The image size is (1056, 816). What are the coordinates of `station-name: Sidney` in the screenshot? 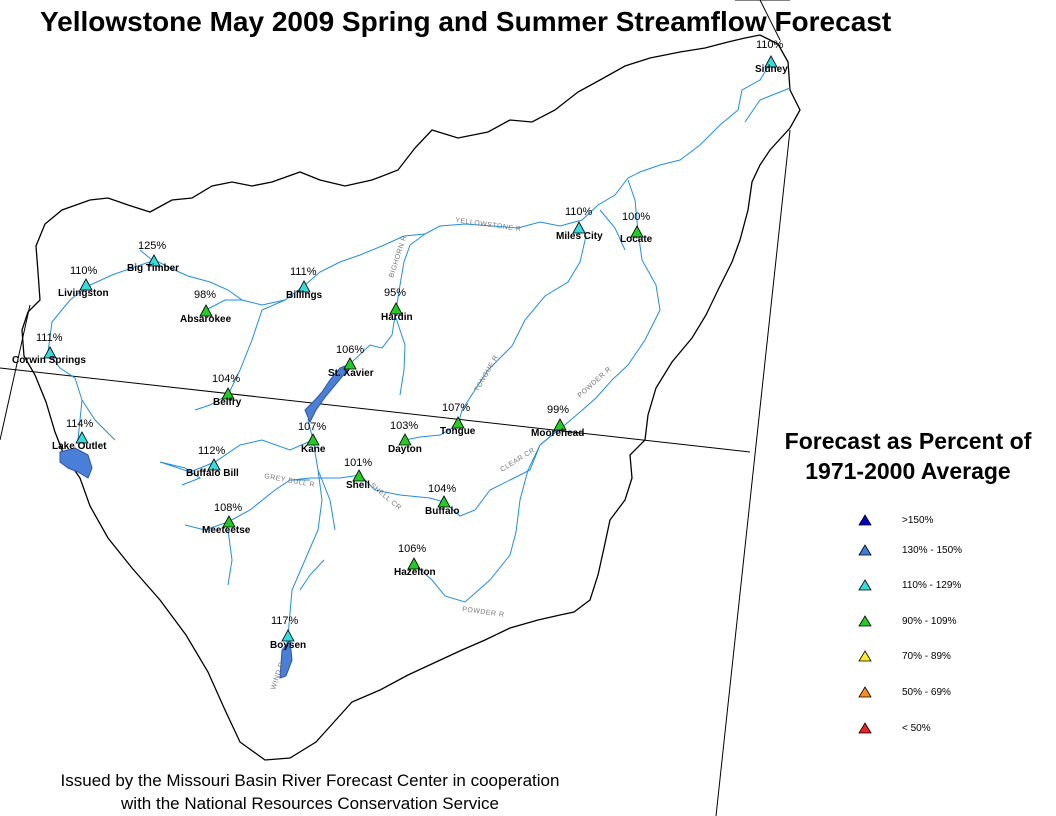 It's located at (771, 69).